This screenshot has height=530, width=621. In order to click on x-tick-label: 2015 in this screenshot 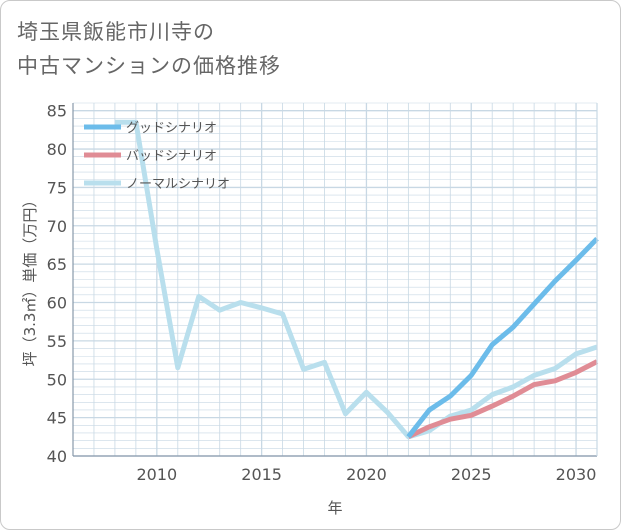, I will do `click(261, 474)`.